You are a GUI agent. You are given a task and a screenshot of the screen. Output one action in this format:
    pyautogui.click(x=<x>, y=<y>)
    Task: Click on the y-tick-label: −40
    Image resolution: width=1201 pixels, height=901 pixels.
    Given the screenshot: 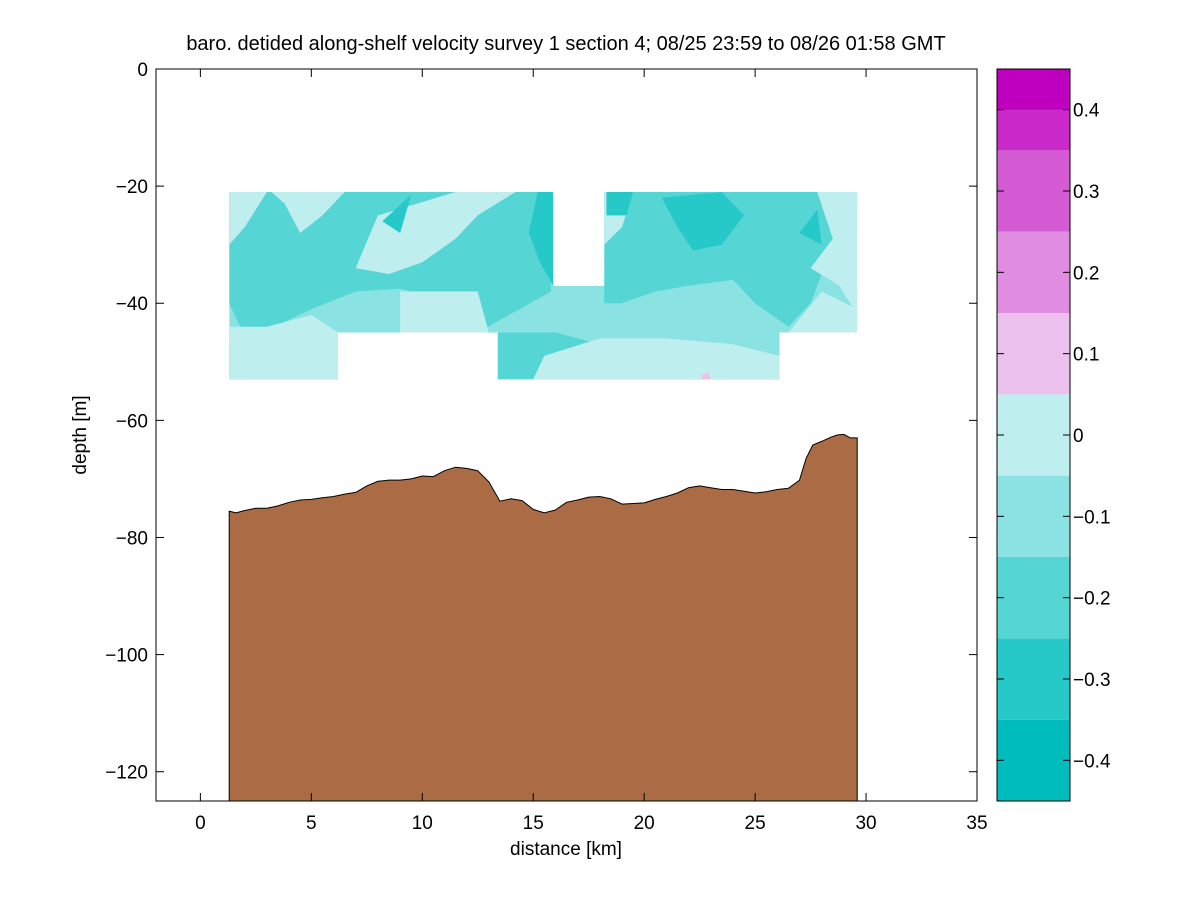 What is the action you would take?
    pyautogui.click(x=132, y=304)
    